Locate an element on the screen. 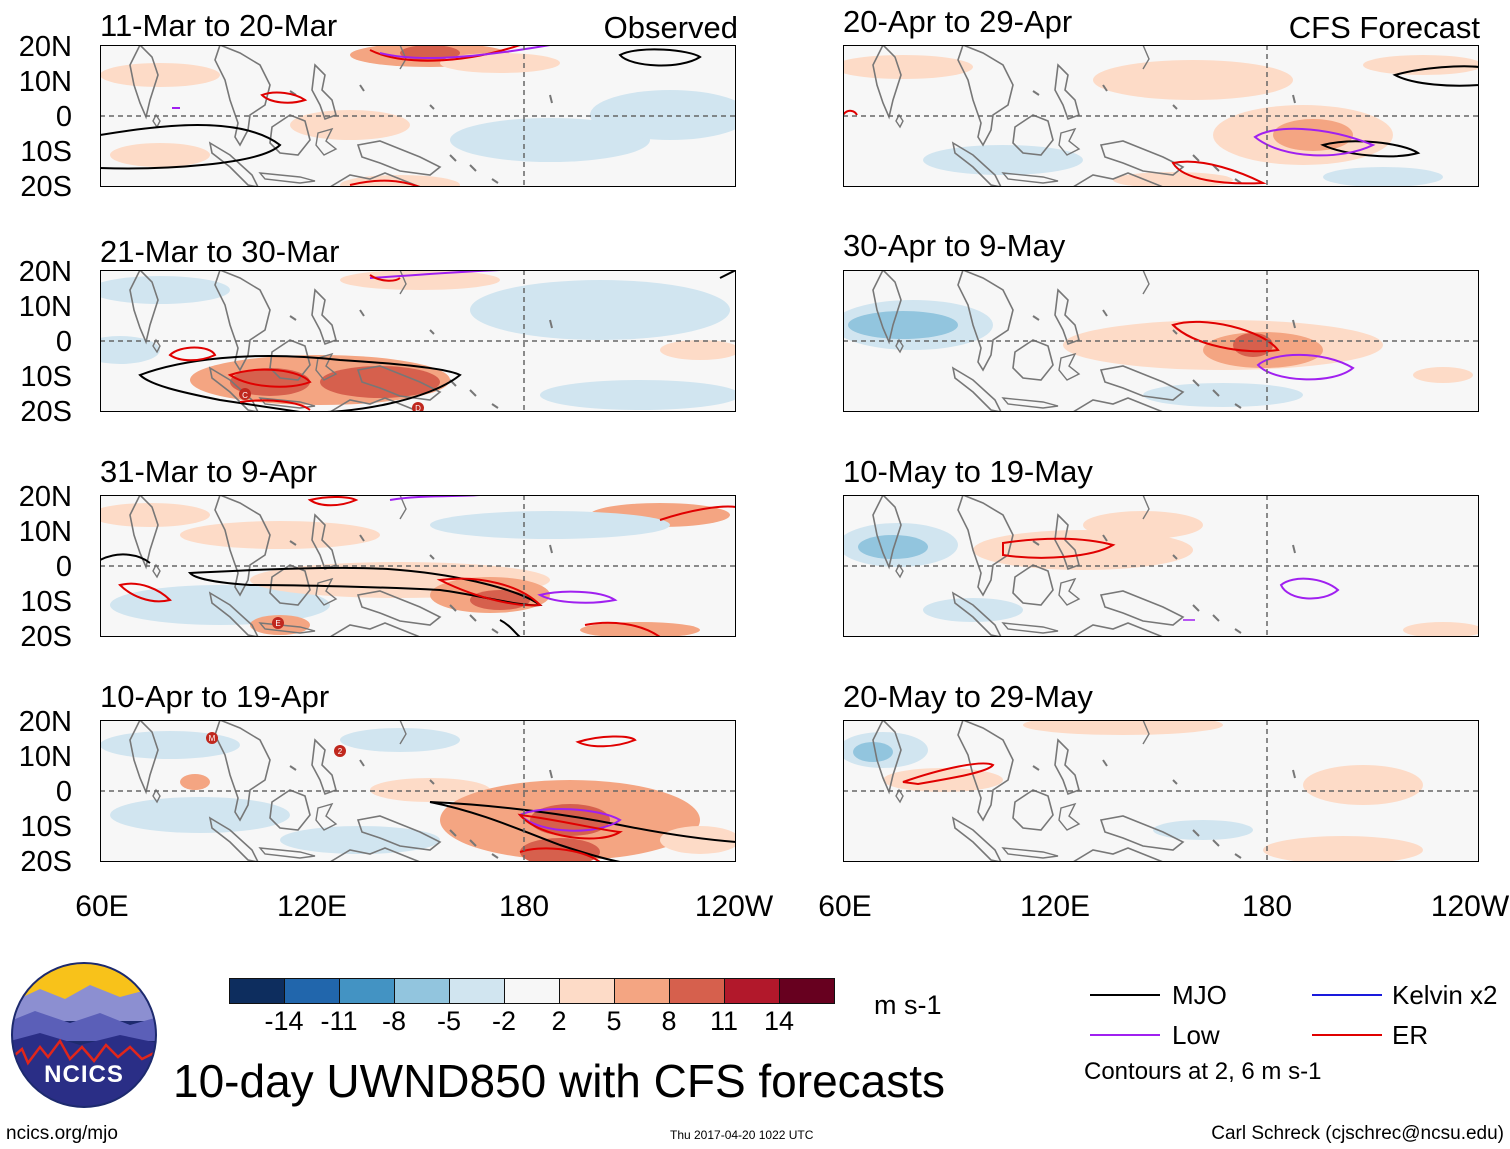  forecast-label: CFS Forecast is located at coordinates (1384, 27).